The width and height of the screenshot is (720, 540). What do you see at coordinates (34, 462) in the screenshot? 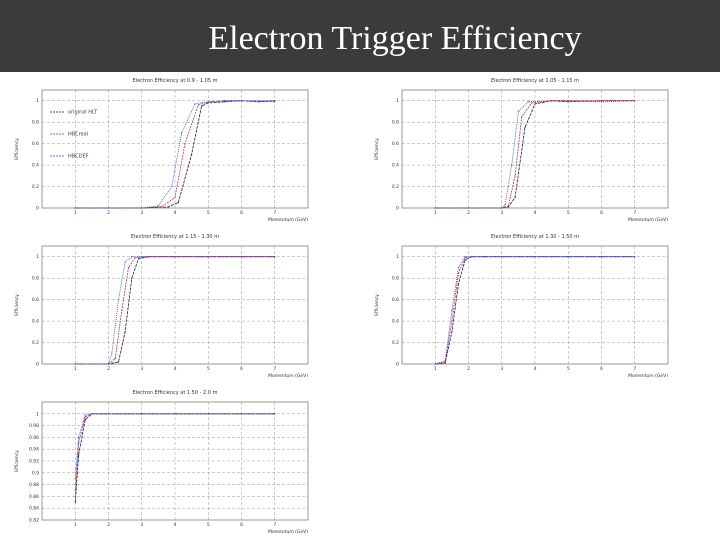
I see `y-tick-label: 0.92` at bounding box center [34, 462].